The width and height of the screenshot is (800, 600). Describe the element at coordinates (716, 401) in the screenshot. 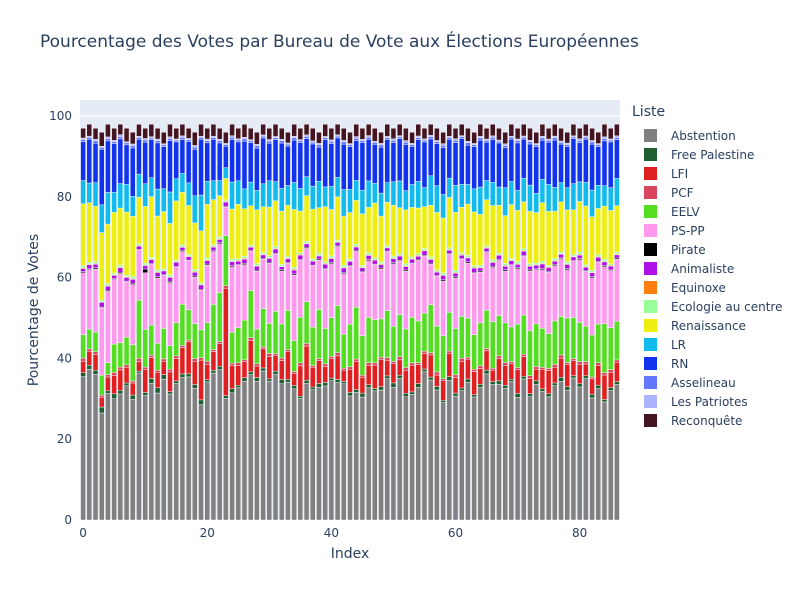

I see `legend-item: Les Patriotes` at that location.